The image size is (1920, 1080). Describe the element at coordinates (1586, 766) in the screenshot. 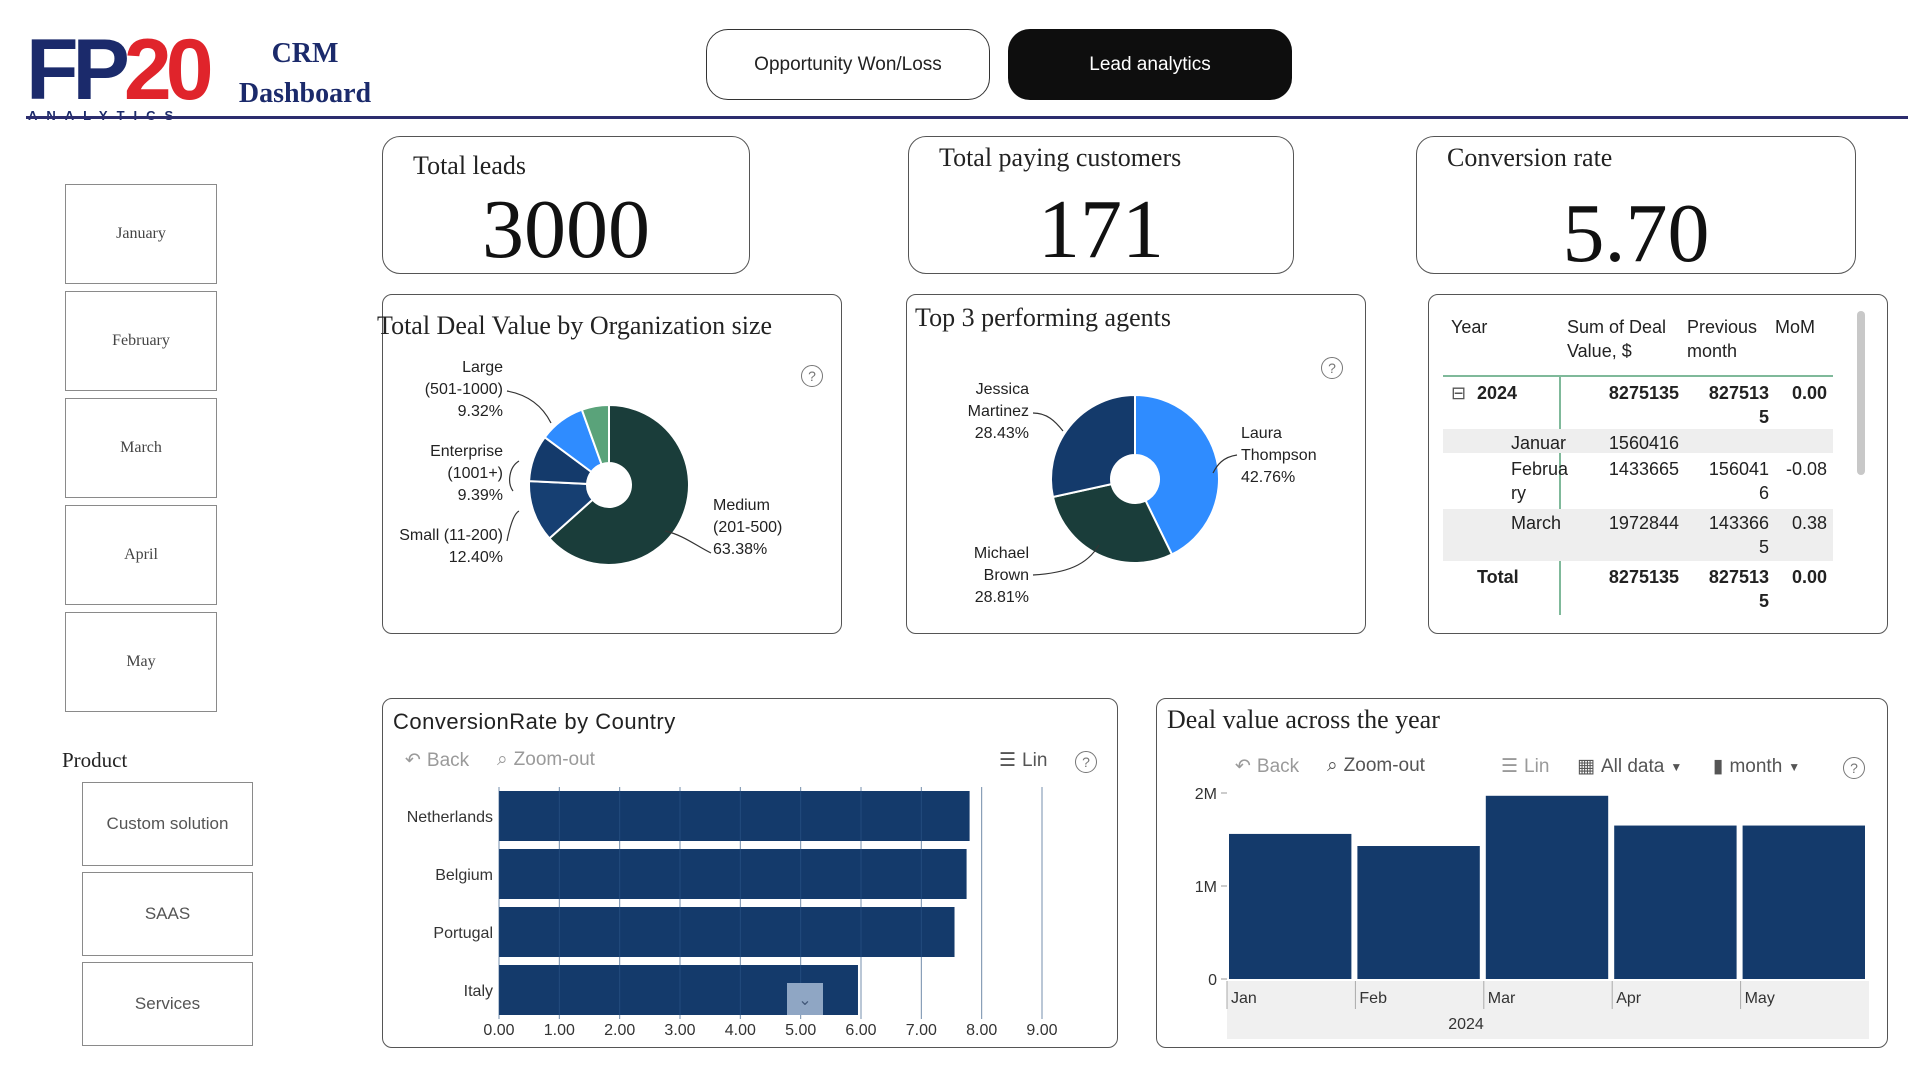

I see `calendar-icon: ▦` at that location.